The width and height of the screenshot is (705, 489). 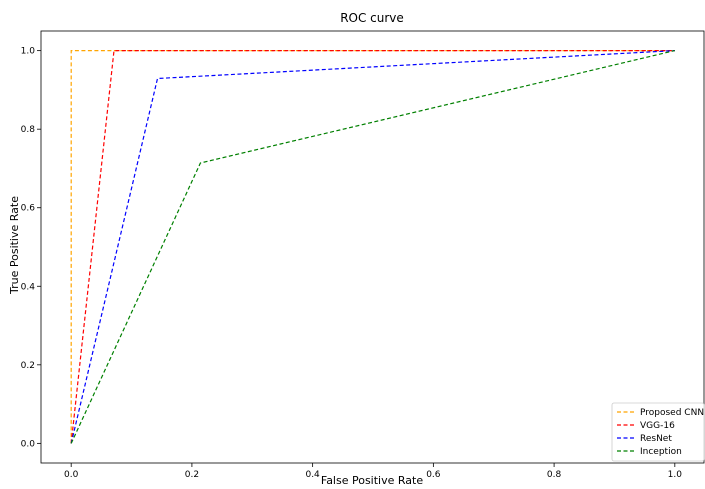 What do you see at coordinates (661, 452) in the screenshot?
I see `legend-label-inception: Inception` at bounding box center [661, 452].